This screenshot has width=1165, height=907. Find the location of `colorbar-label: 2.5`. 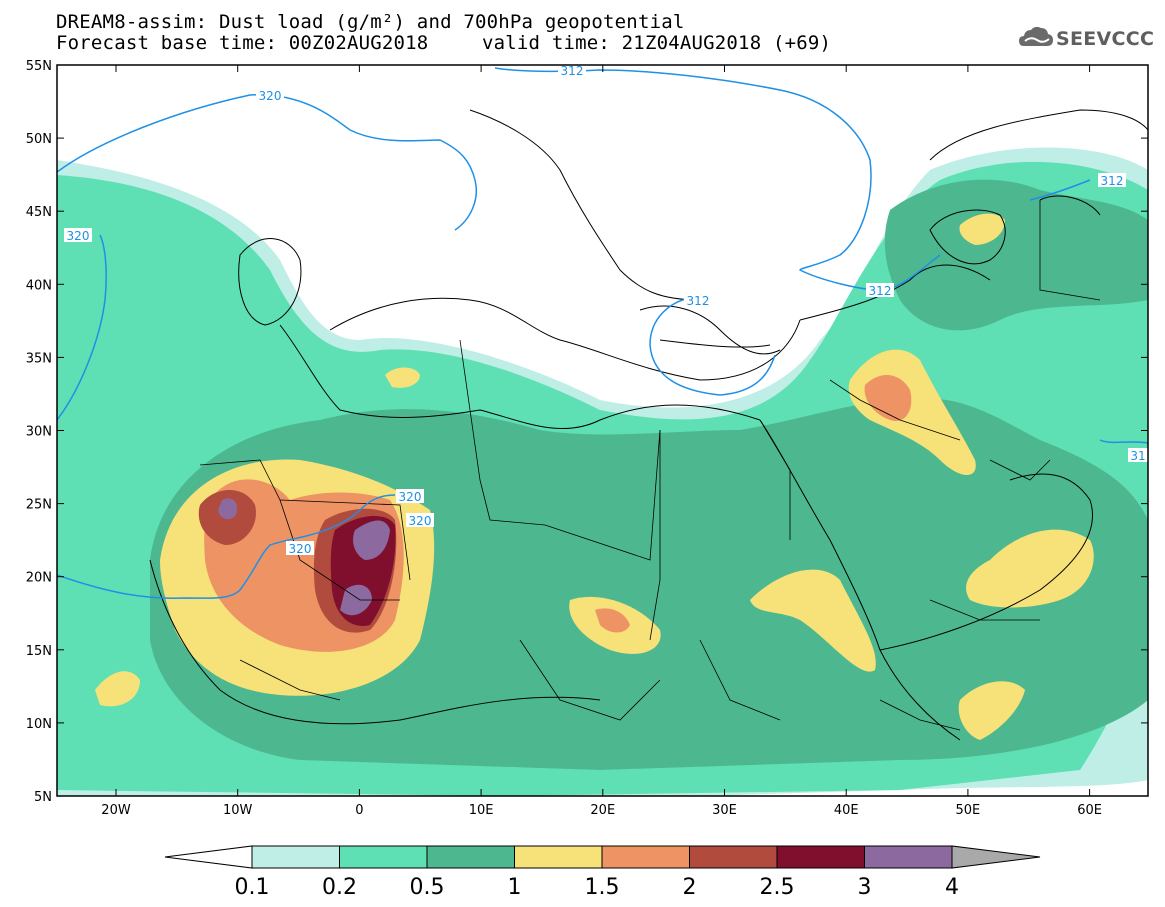

colorbar-label: 2.5 is located at coordinates (777, 887).